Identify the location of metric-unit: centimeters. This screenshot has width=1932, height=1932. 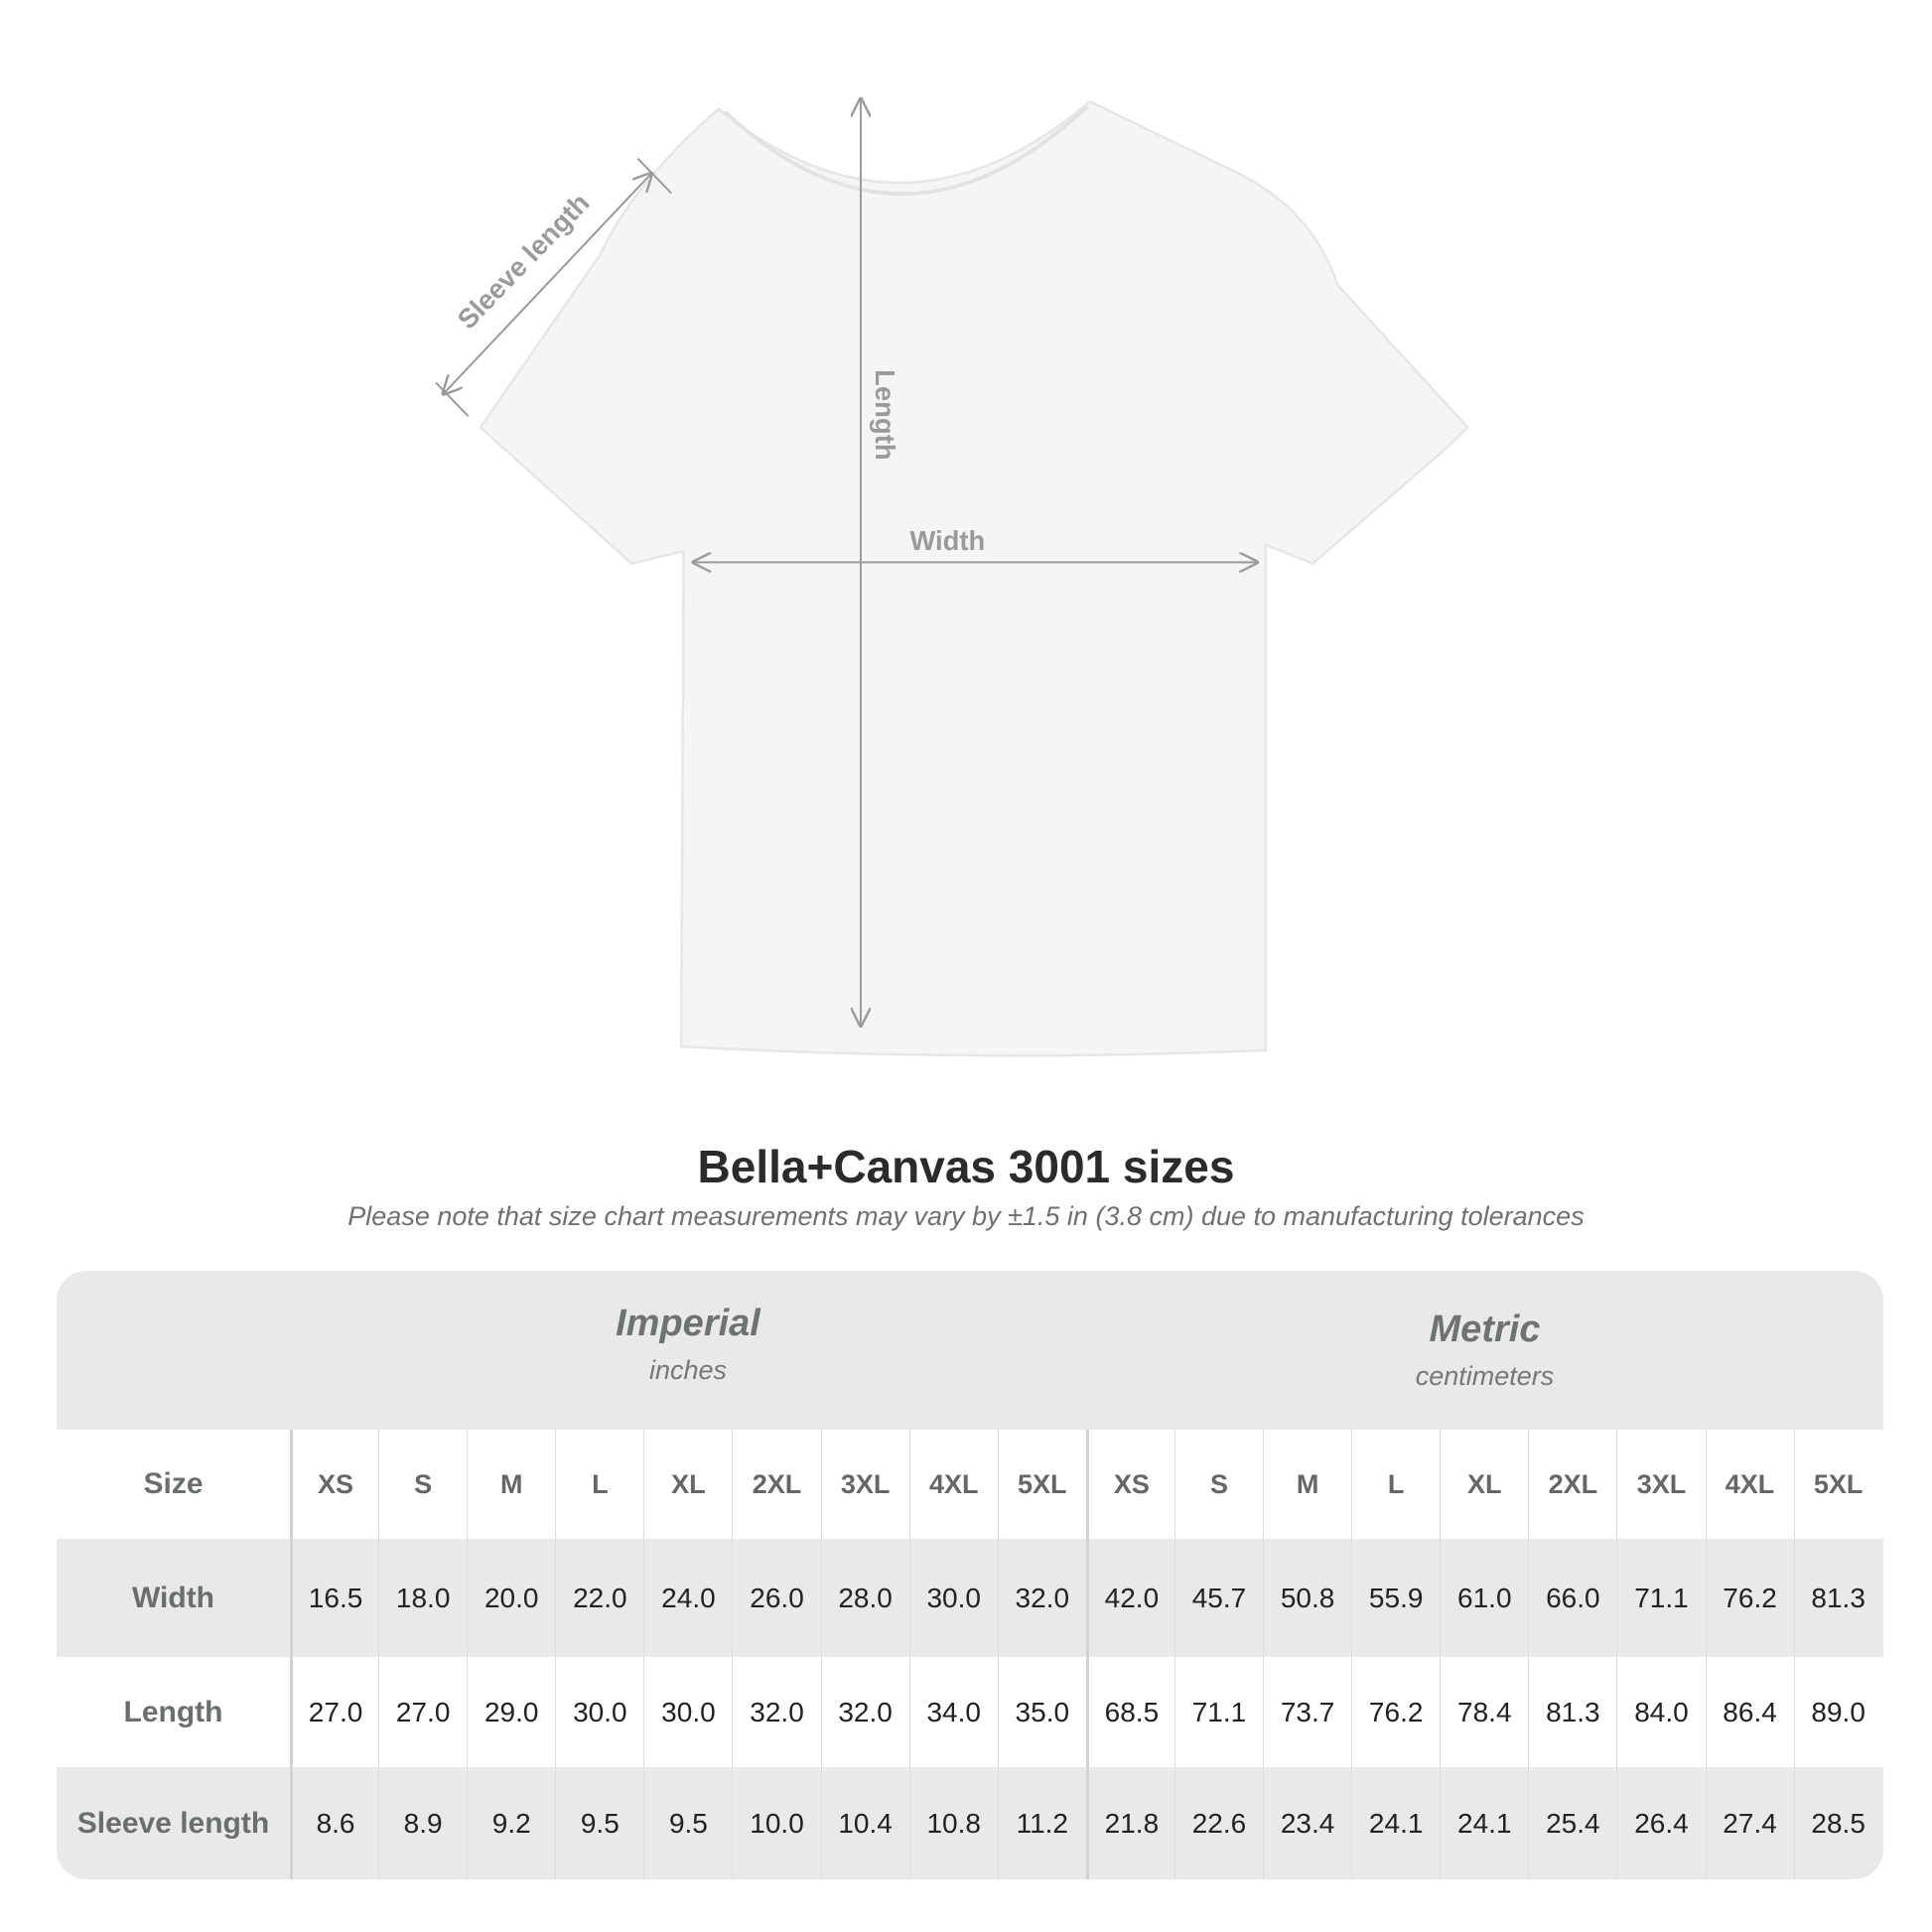
(1485, 1376).